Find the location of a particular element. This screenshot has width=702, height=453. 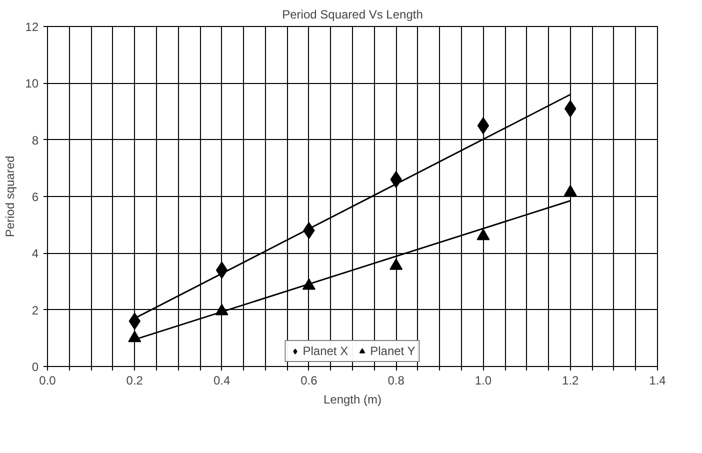

y-tick-label: 10 is located at coordinates (32, 83).